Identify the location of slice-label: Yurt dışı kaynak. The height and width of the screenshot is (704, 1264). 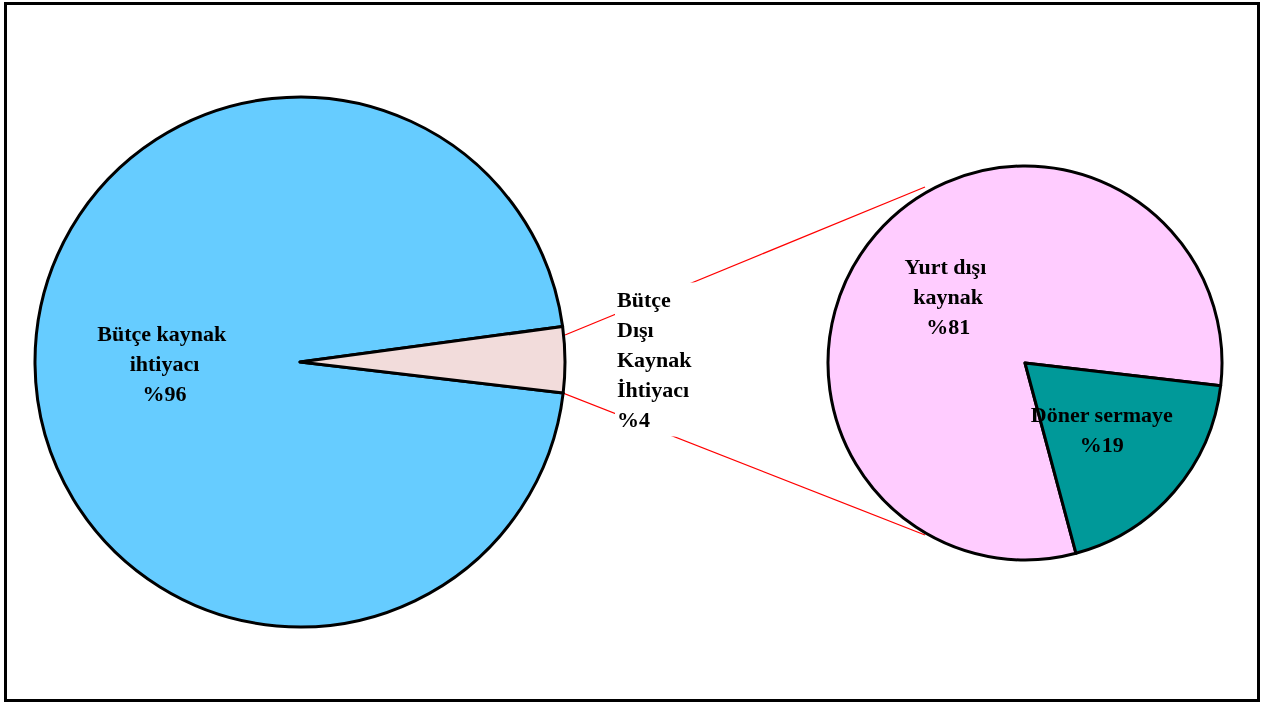
(948, 282).